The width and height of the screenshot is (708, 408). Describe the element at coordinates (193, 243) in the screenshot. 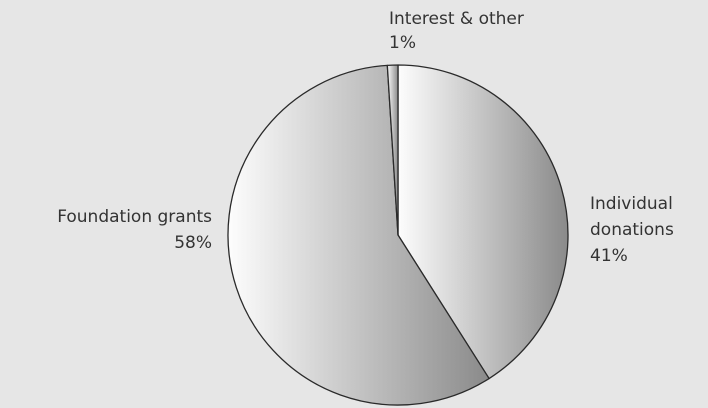

I see `pie-label-foundation-grants-percent: 58%` at that location.